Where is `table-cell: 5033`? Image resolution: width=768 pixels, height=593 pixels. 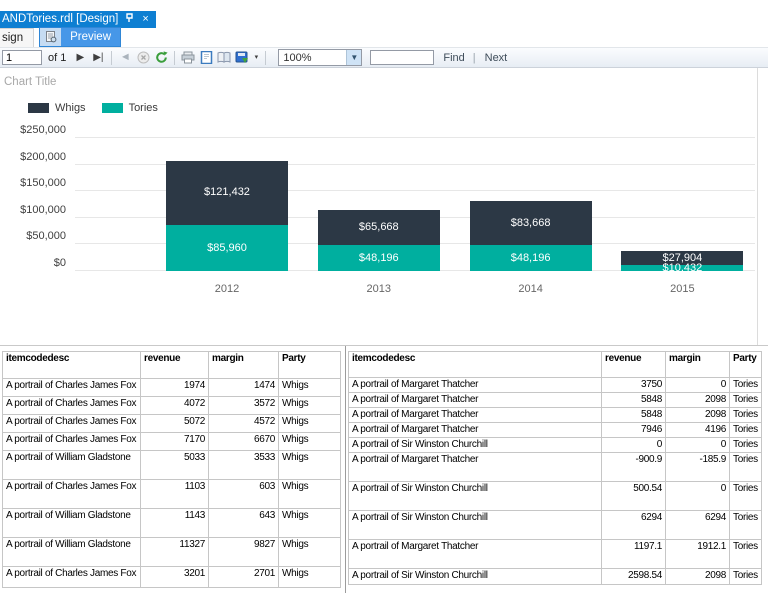
table-cell: 5033 is located at coordinates (174, 465).